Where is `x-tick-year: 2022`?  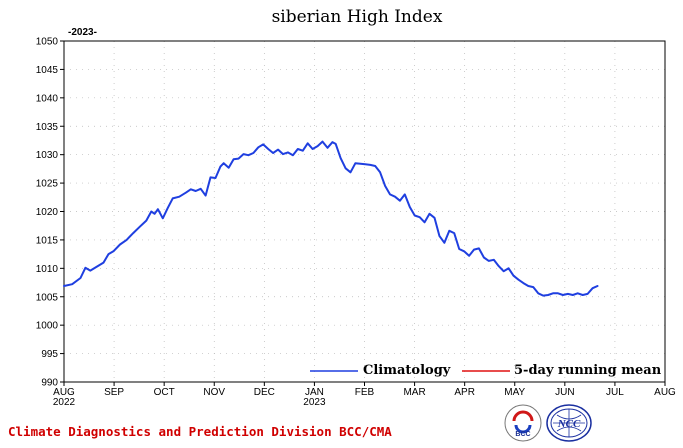 x-tick-year: 2022 is located at coordinates (64, 402).